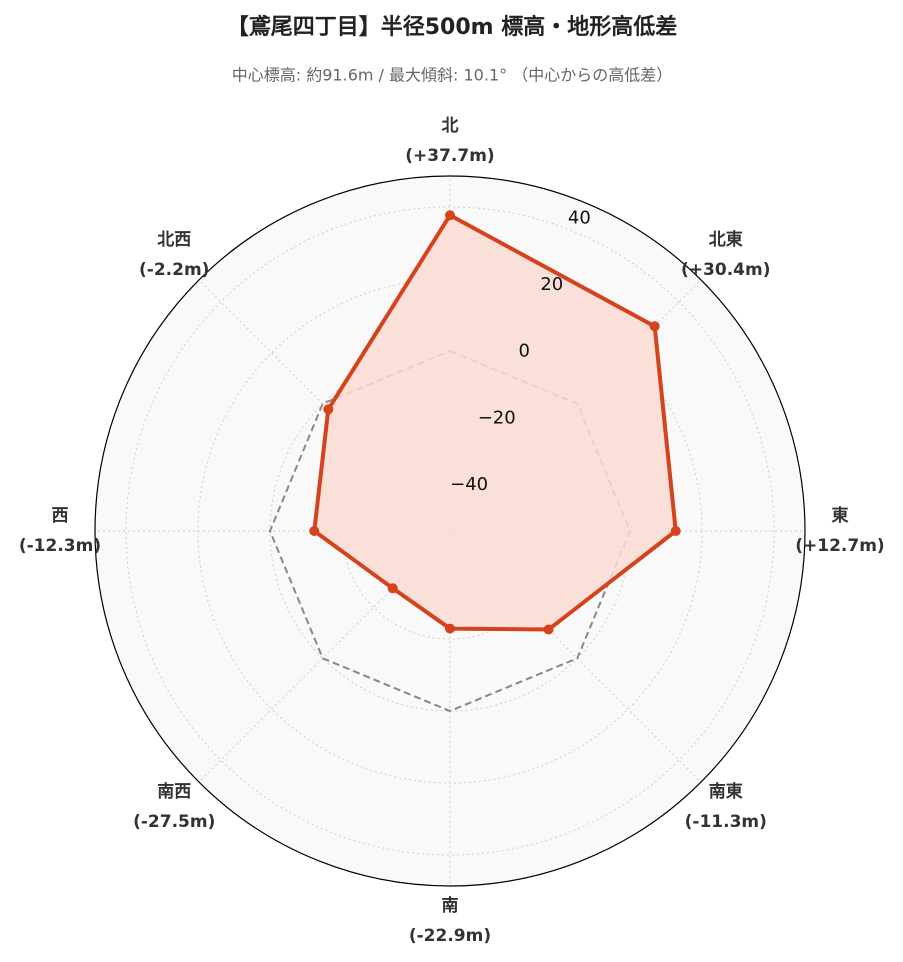  What do you see at coordinates (726, 791) in the screenshot?
I see `category-label: 南東` at bounding box center [726, 791].